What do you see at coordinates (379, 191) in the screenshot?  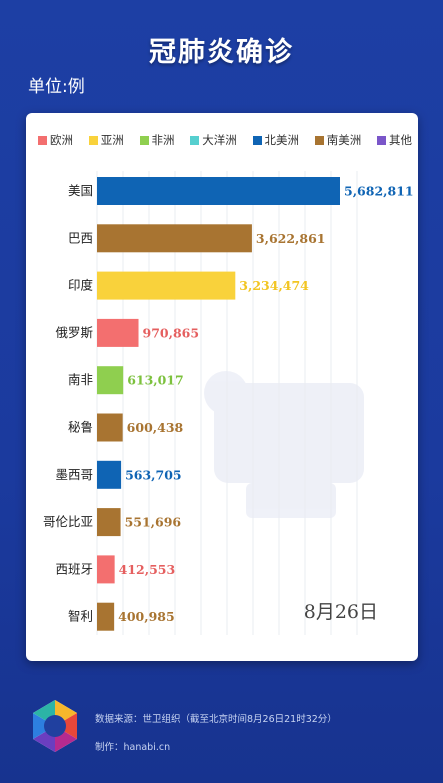 I see `value-label: 5,682,811` at bounding box center [379, 191].